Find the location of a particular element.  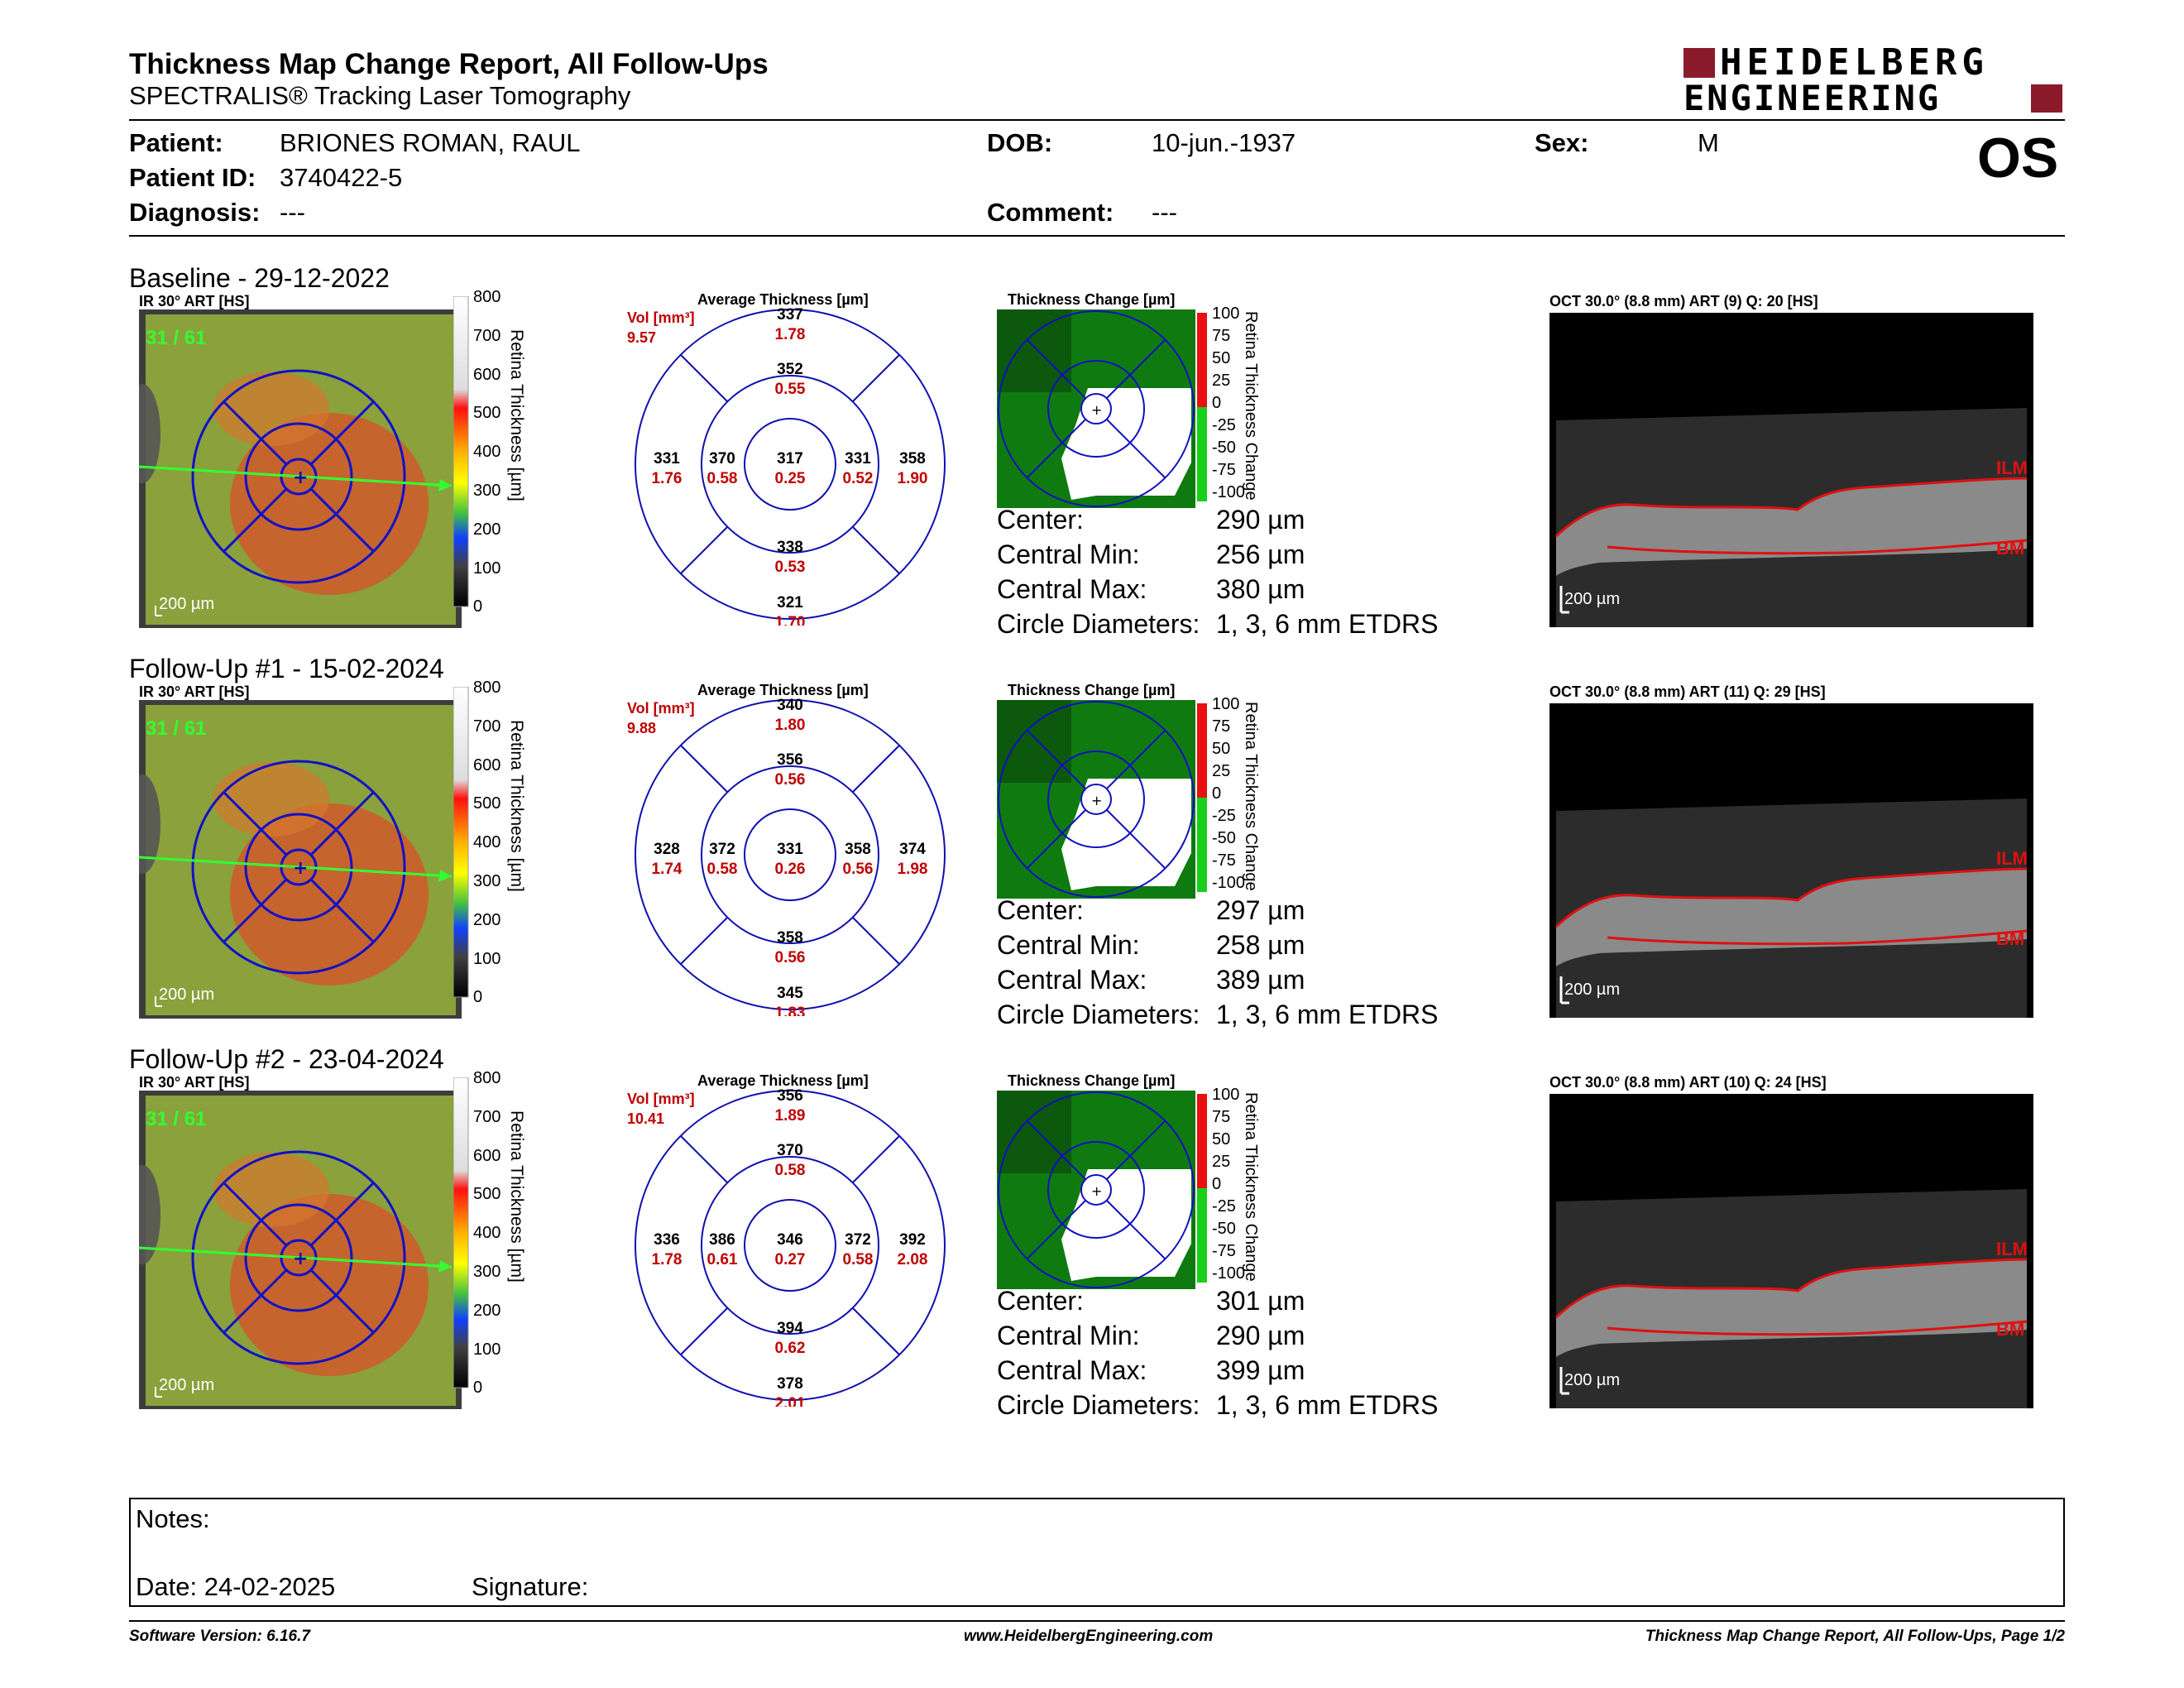

colorbar-tick-label: 700 is located at coordinates (487, 726).